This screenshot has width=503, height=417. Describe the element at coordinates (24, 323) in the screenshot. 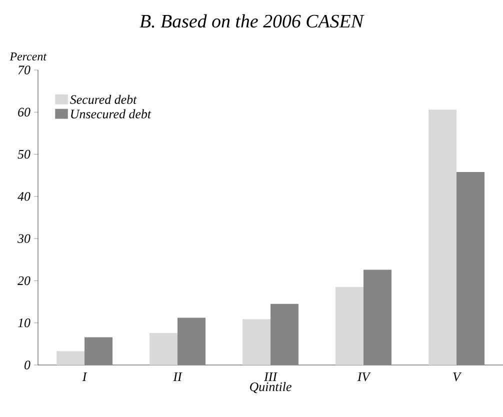

I see `y-tick-label: 10` at that location.